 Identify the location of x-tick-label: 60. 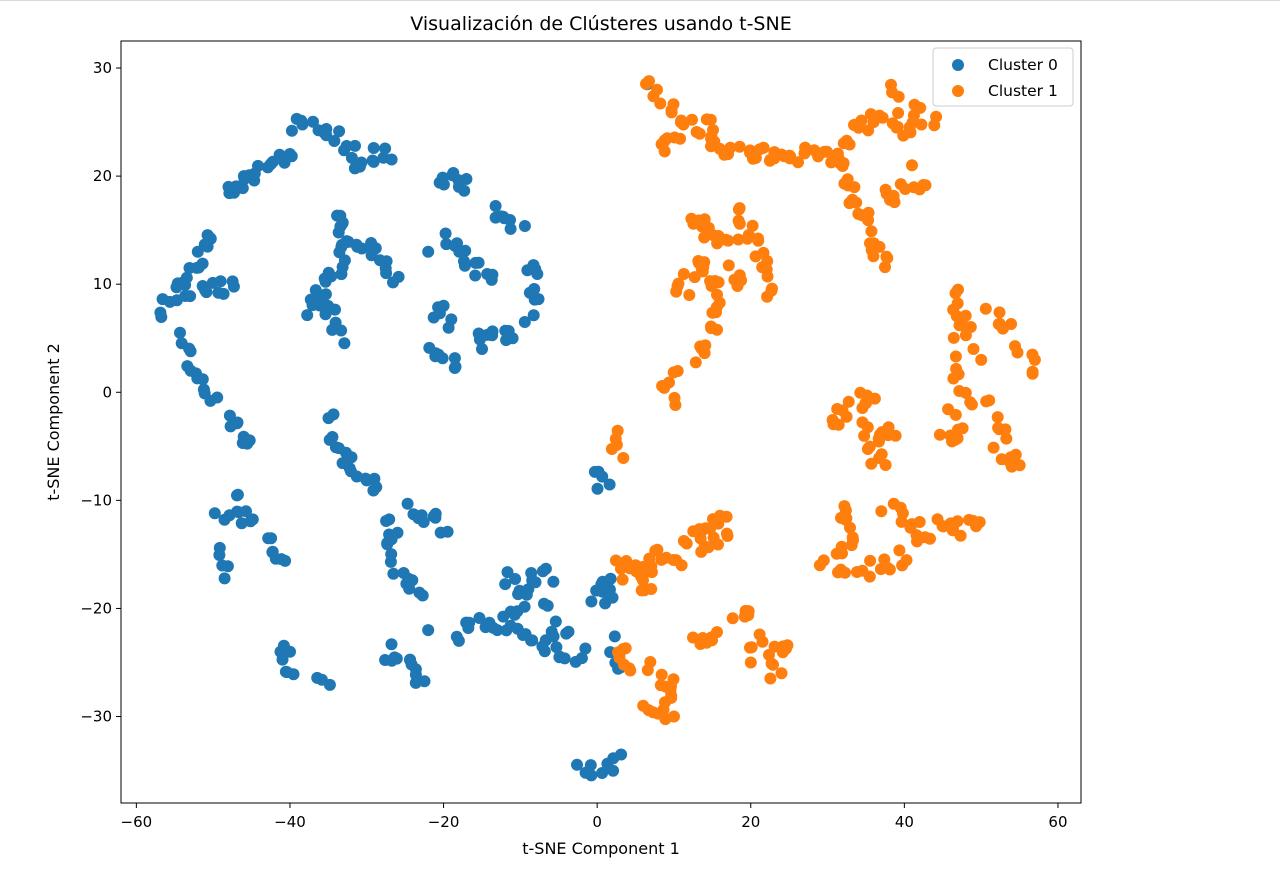
(1057, 822).